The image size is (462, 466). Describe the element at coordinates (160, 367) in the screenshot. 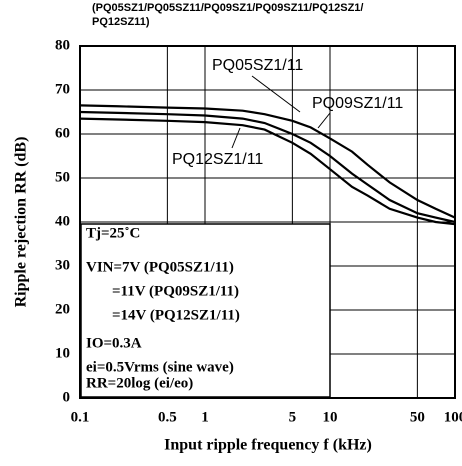

I see `annotation: ei=0.5Vrms (sine wave)` at that location.